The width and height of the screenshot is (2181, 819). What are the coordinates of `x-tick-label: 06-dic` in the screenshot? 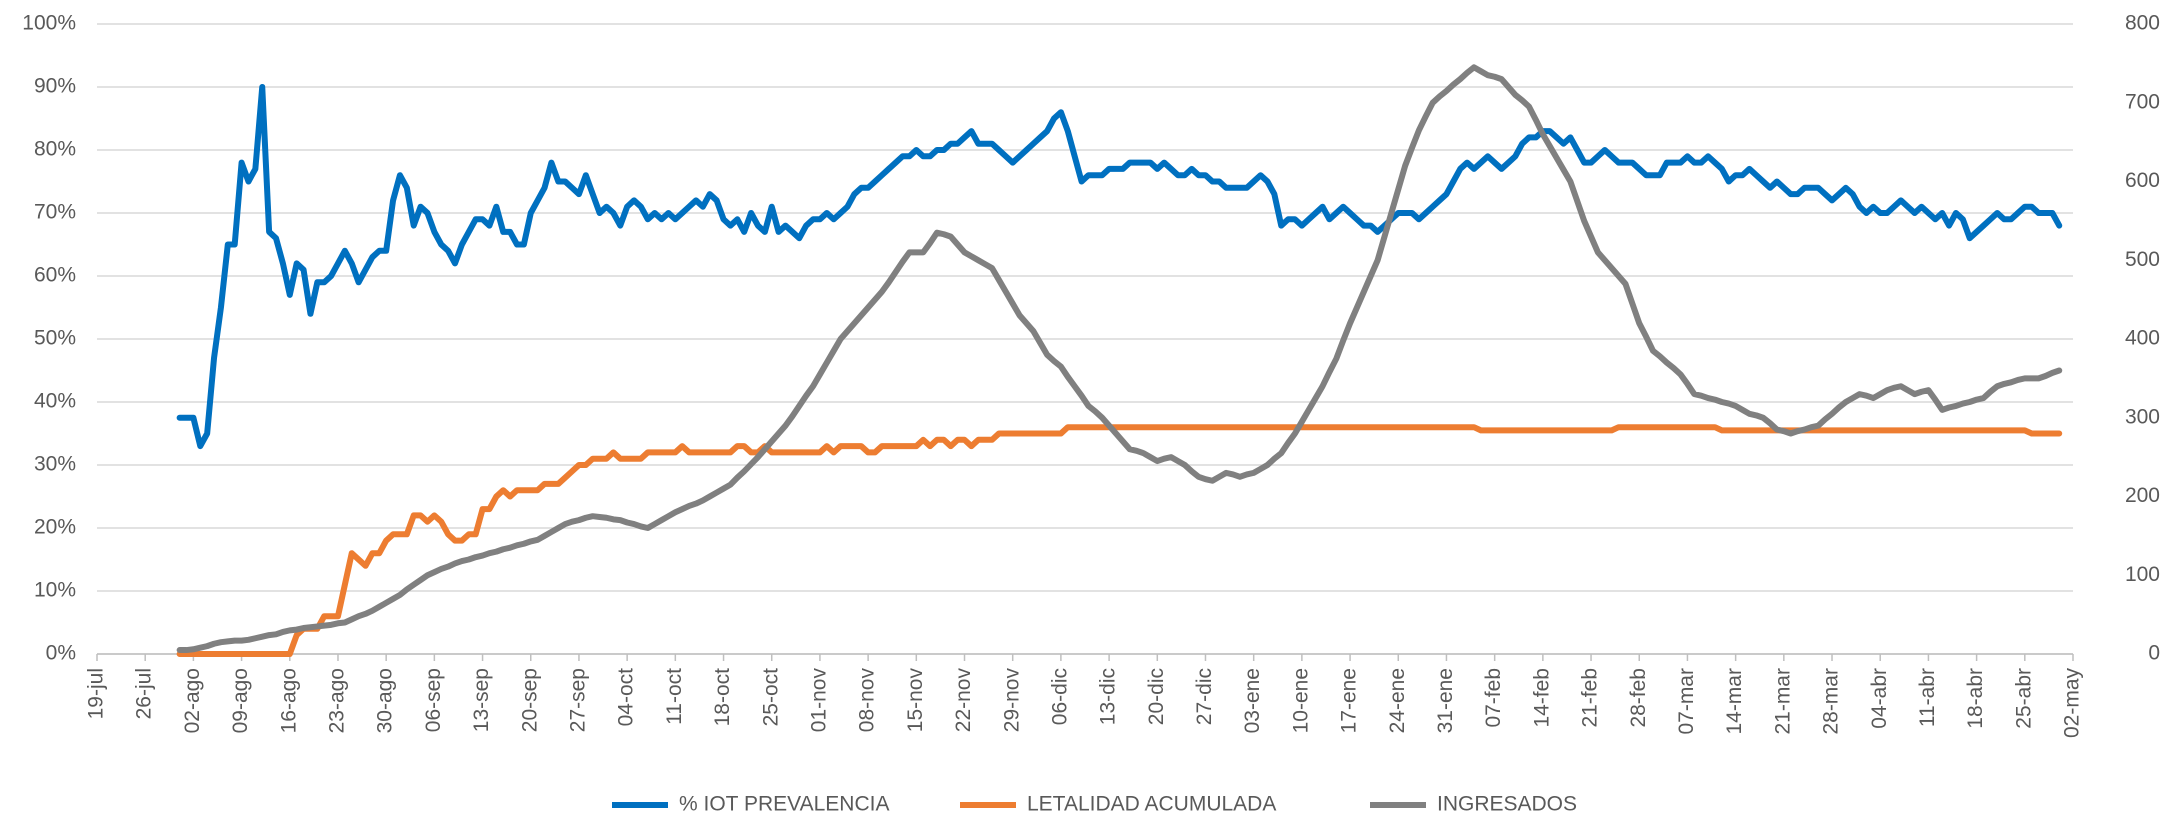 It's located at (1059, 696).